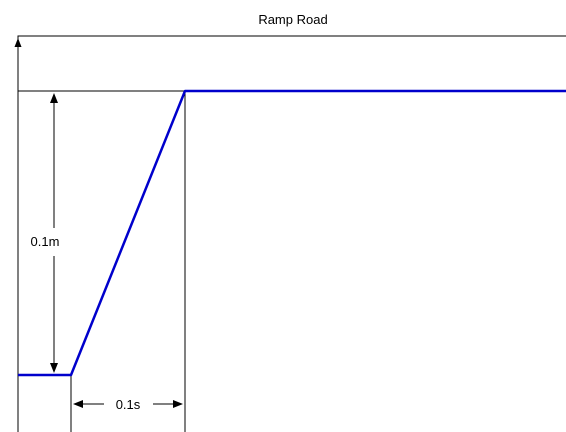  I want to click on chart-title: Ramp Road, so click(292, 19).